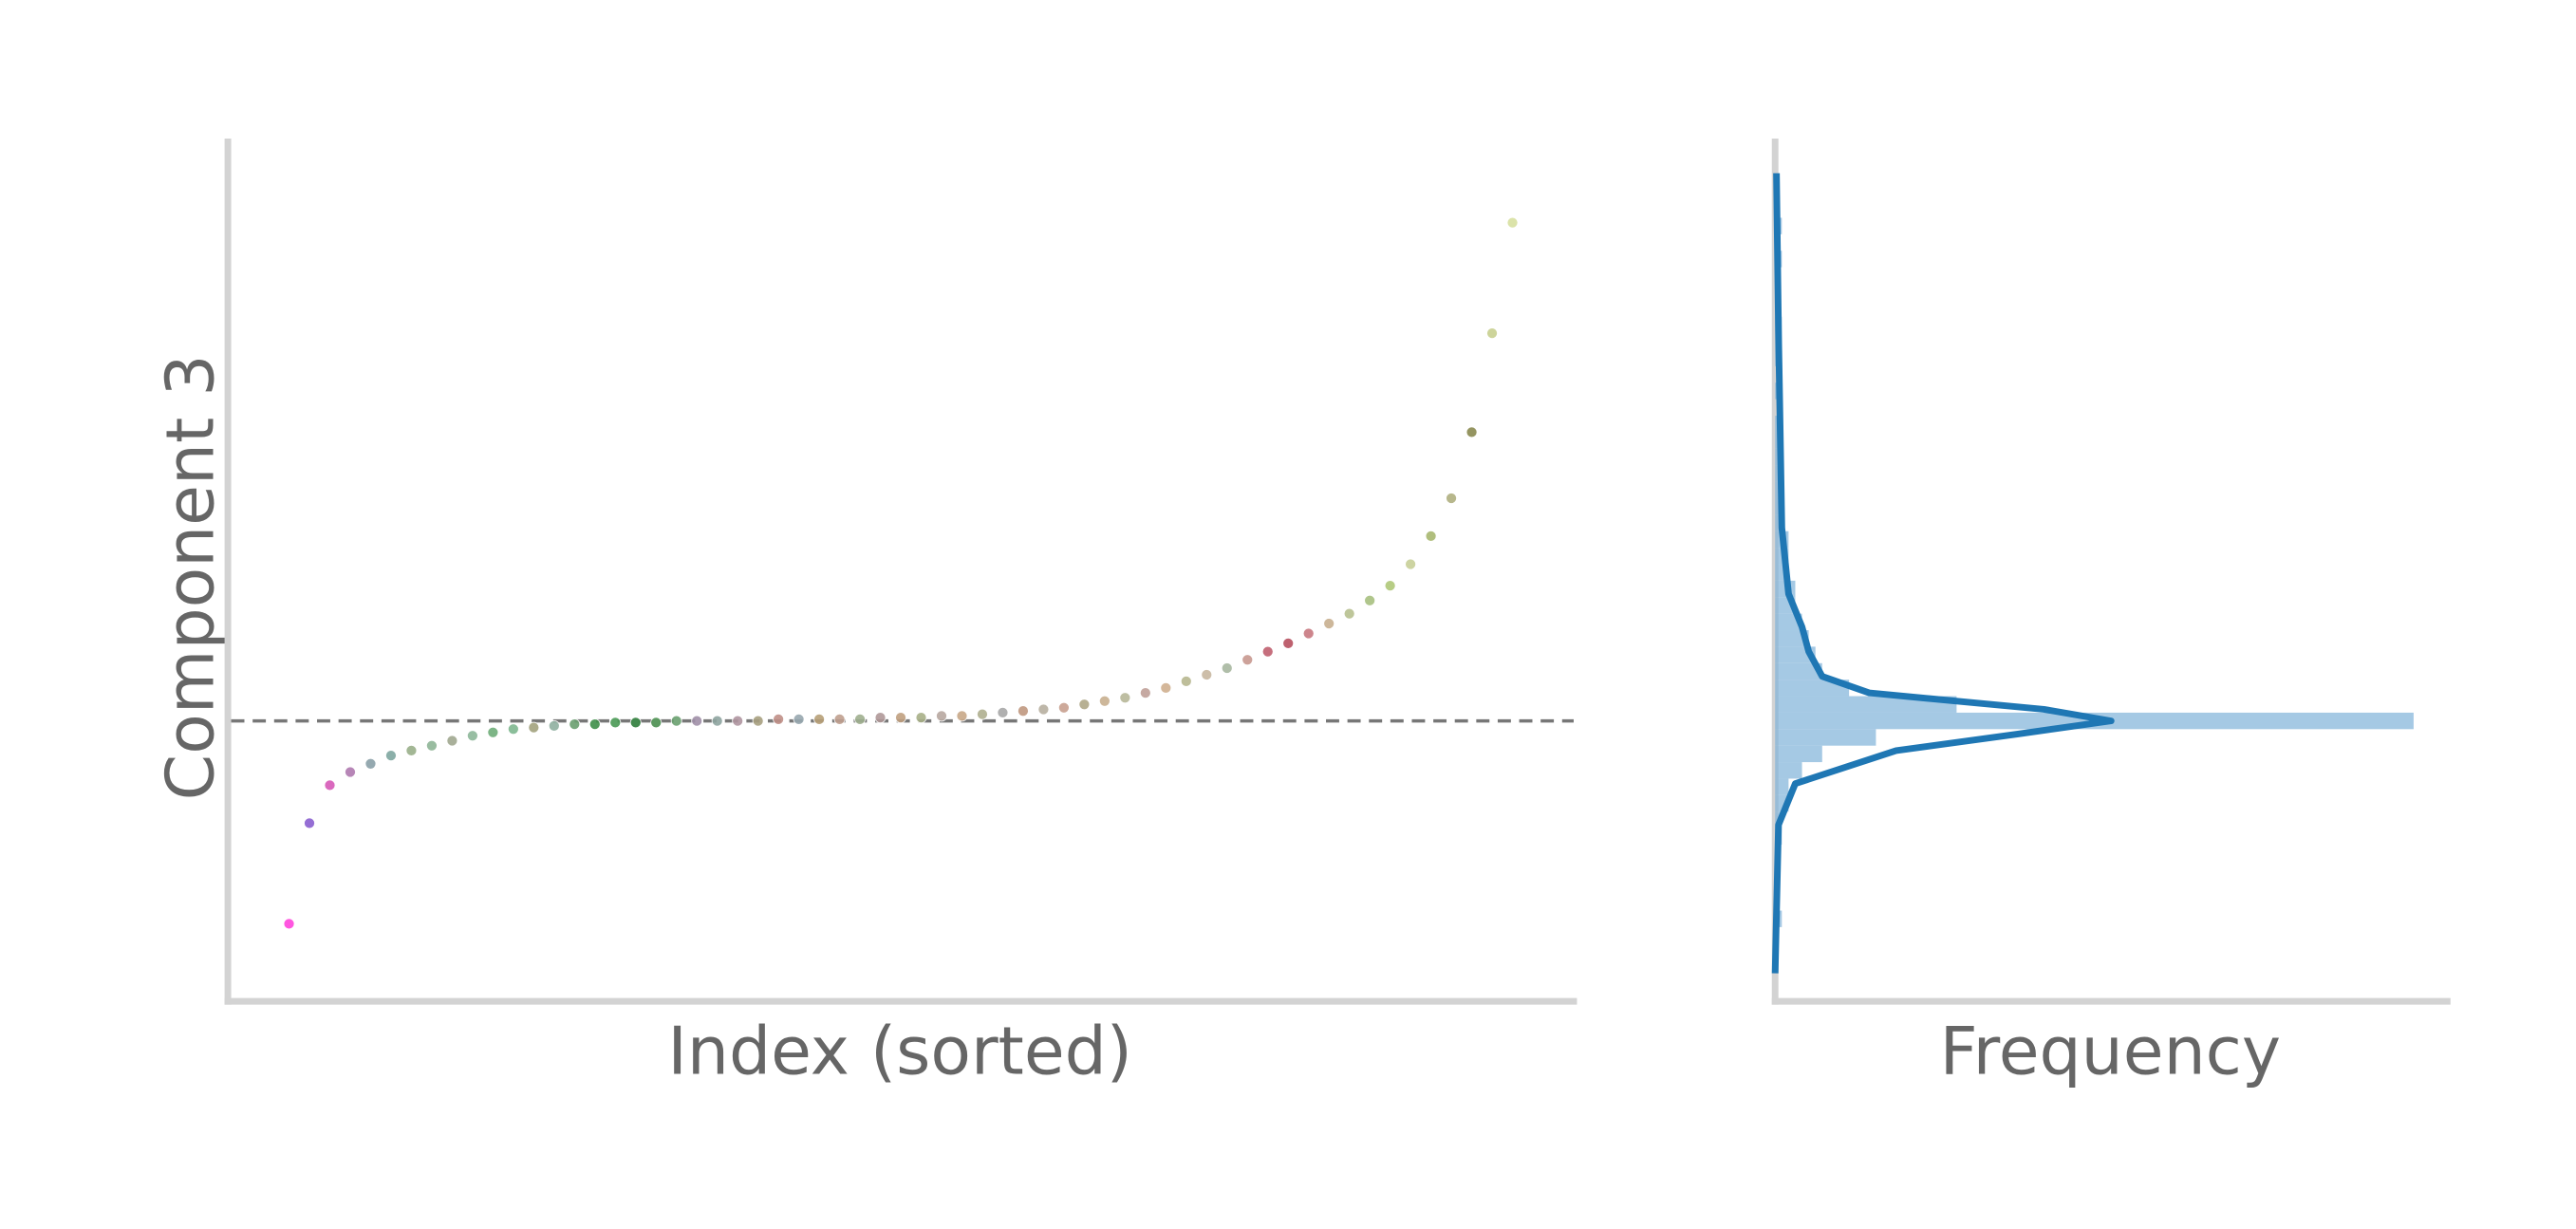 This screenshot has width=2576, height=1229. I want to click on x-axis-label: Index (sorted), so click(899, 1052).